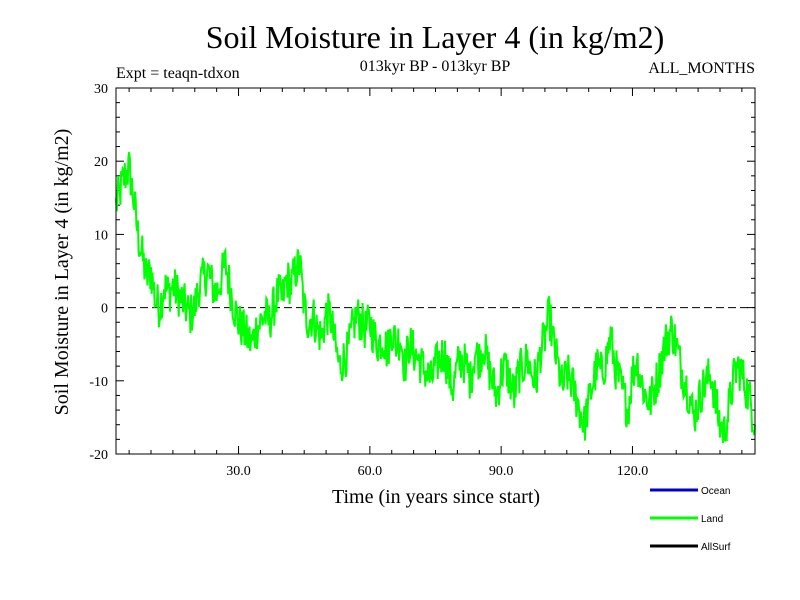 This screenshot has height=600, width=800. What do you see at coordinates (435, 37) in the screenshot?
I see `chart-title: Soil Moisture in Layer 4 (in kg/m2)` at bounding box center [435, 37].